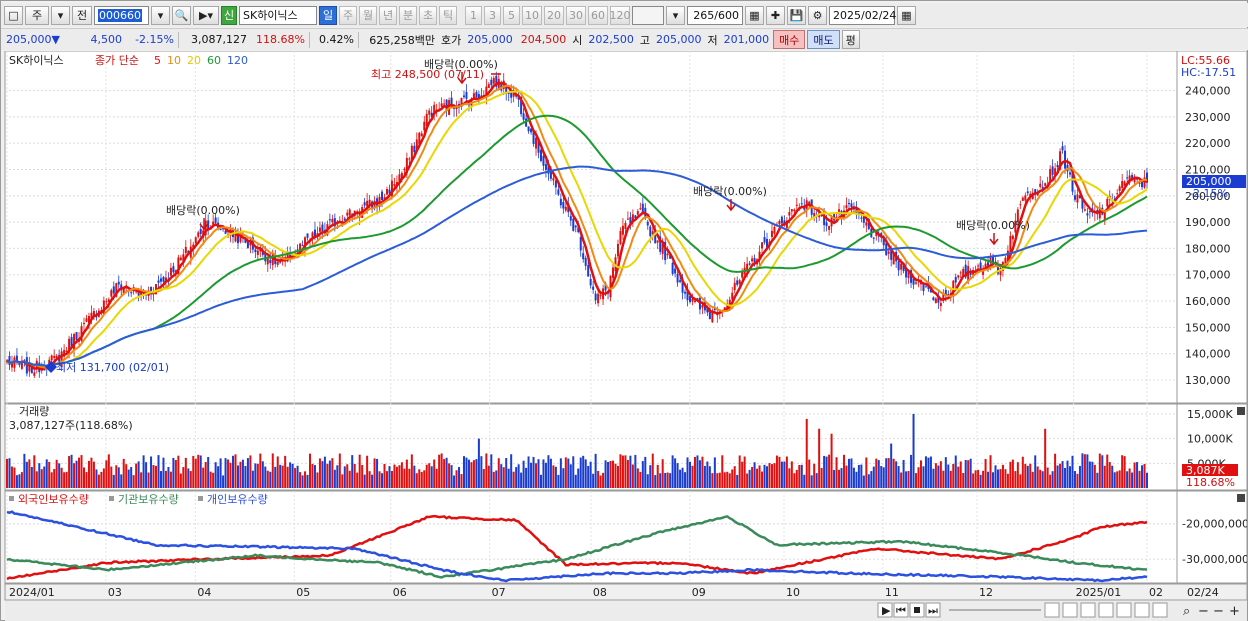 This screenshot has width=1248, height=621. What do you see at coordinates (13, 15) in the screenshot?
I see `window-icon: □` at bounding box center [13, 15].